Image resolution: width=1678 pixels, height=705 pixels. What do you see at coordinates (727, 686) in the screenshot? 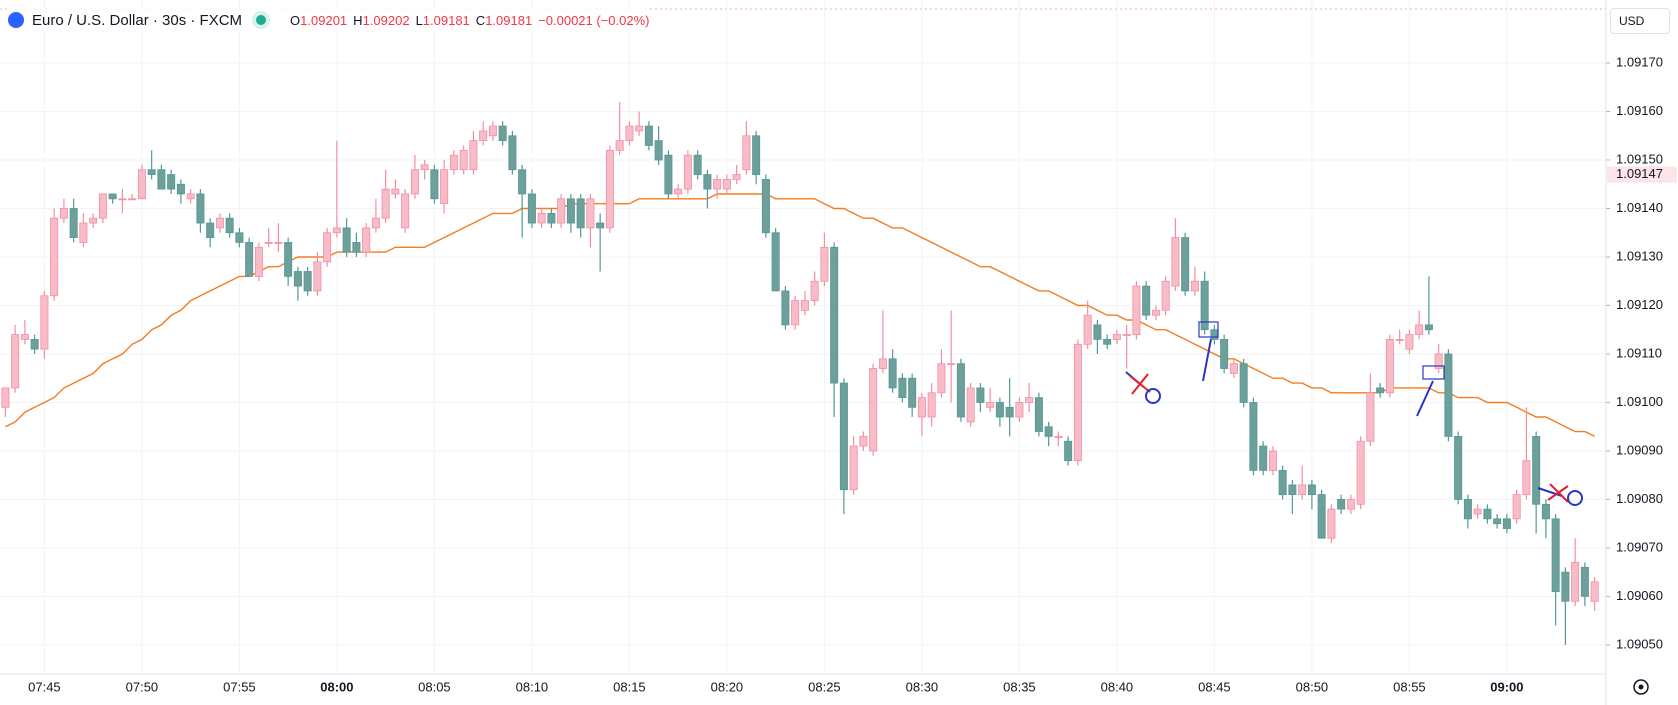
I see `x-tick-label: 08:20` at bounding box center [727, 686].